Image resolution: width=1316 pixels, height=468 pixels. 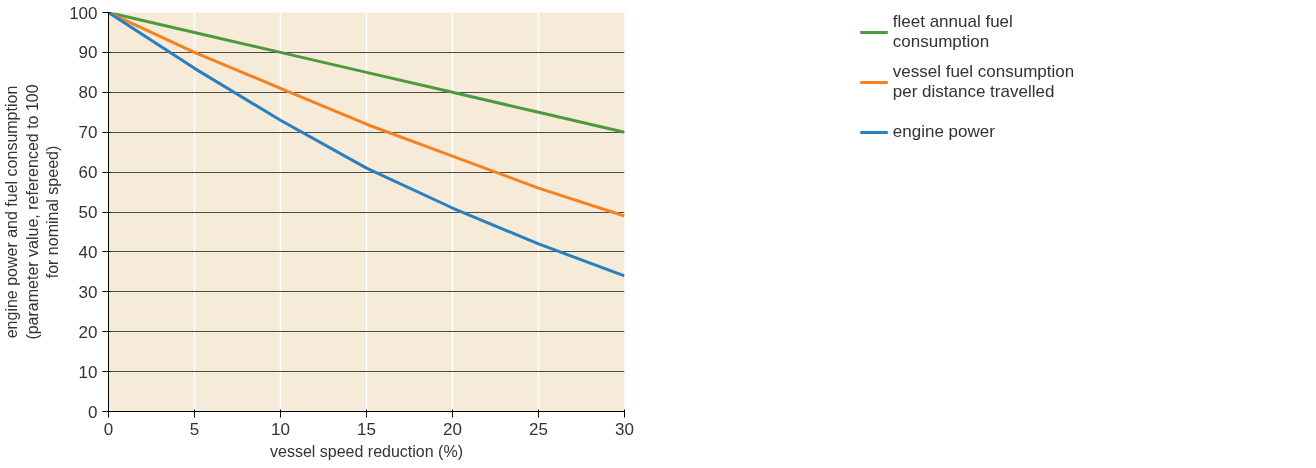 I want to click on x-tick-label: 20, so click(x=452, y=429).